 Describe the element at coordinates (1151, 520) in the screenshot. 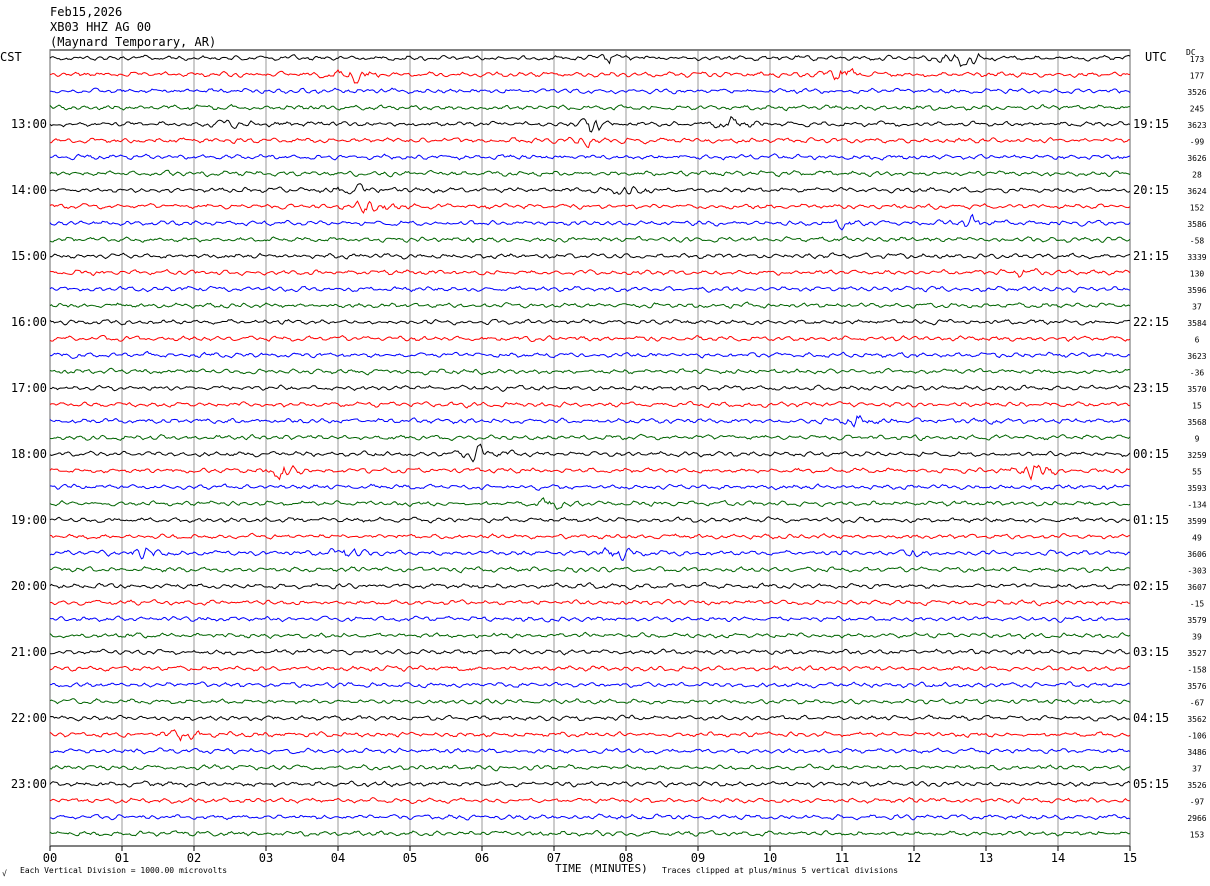

I see `right-hour-label: 01:15` at that location.